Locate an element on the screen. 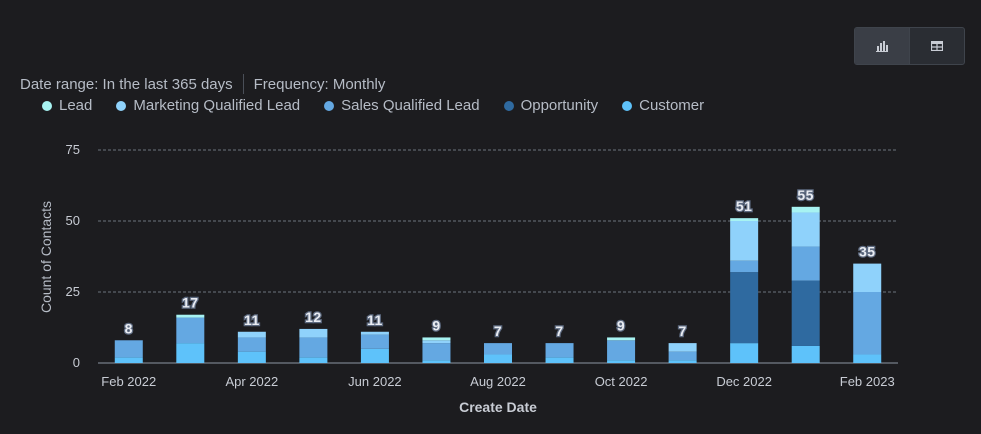 This screenshot has height=434, width=981. legend-item-marketing-qualified-lead: Marketing Qualified Lead is located at coordinates (208, 105).